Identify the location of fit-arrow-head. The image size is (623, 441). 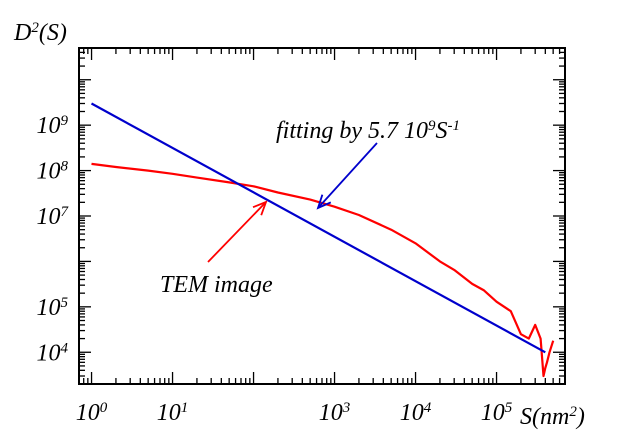
(324, 202).